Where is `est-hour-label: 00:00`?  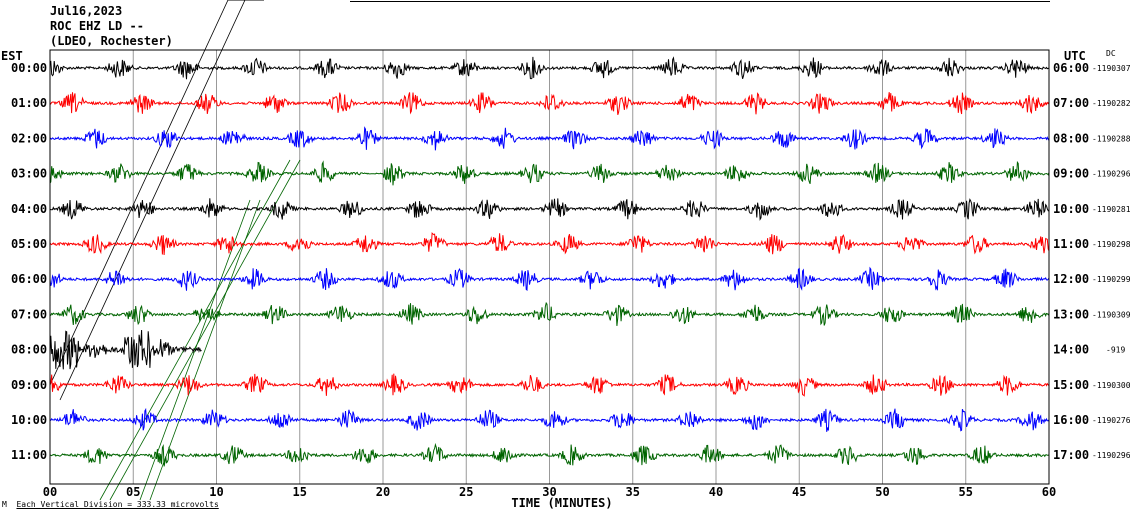
est-hour-label: 00:00 is located at coordinates (29, 68).